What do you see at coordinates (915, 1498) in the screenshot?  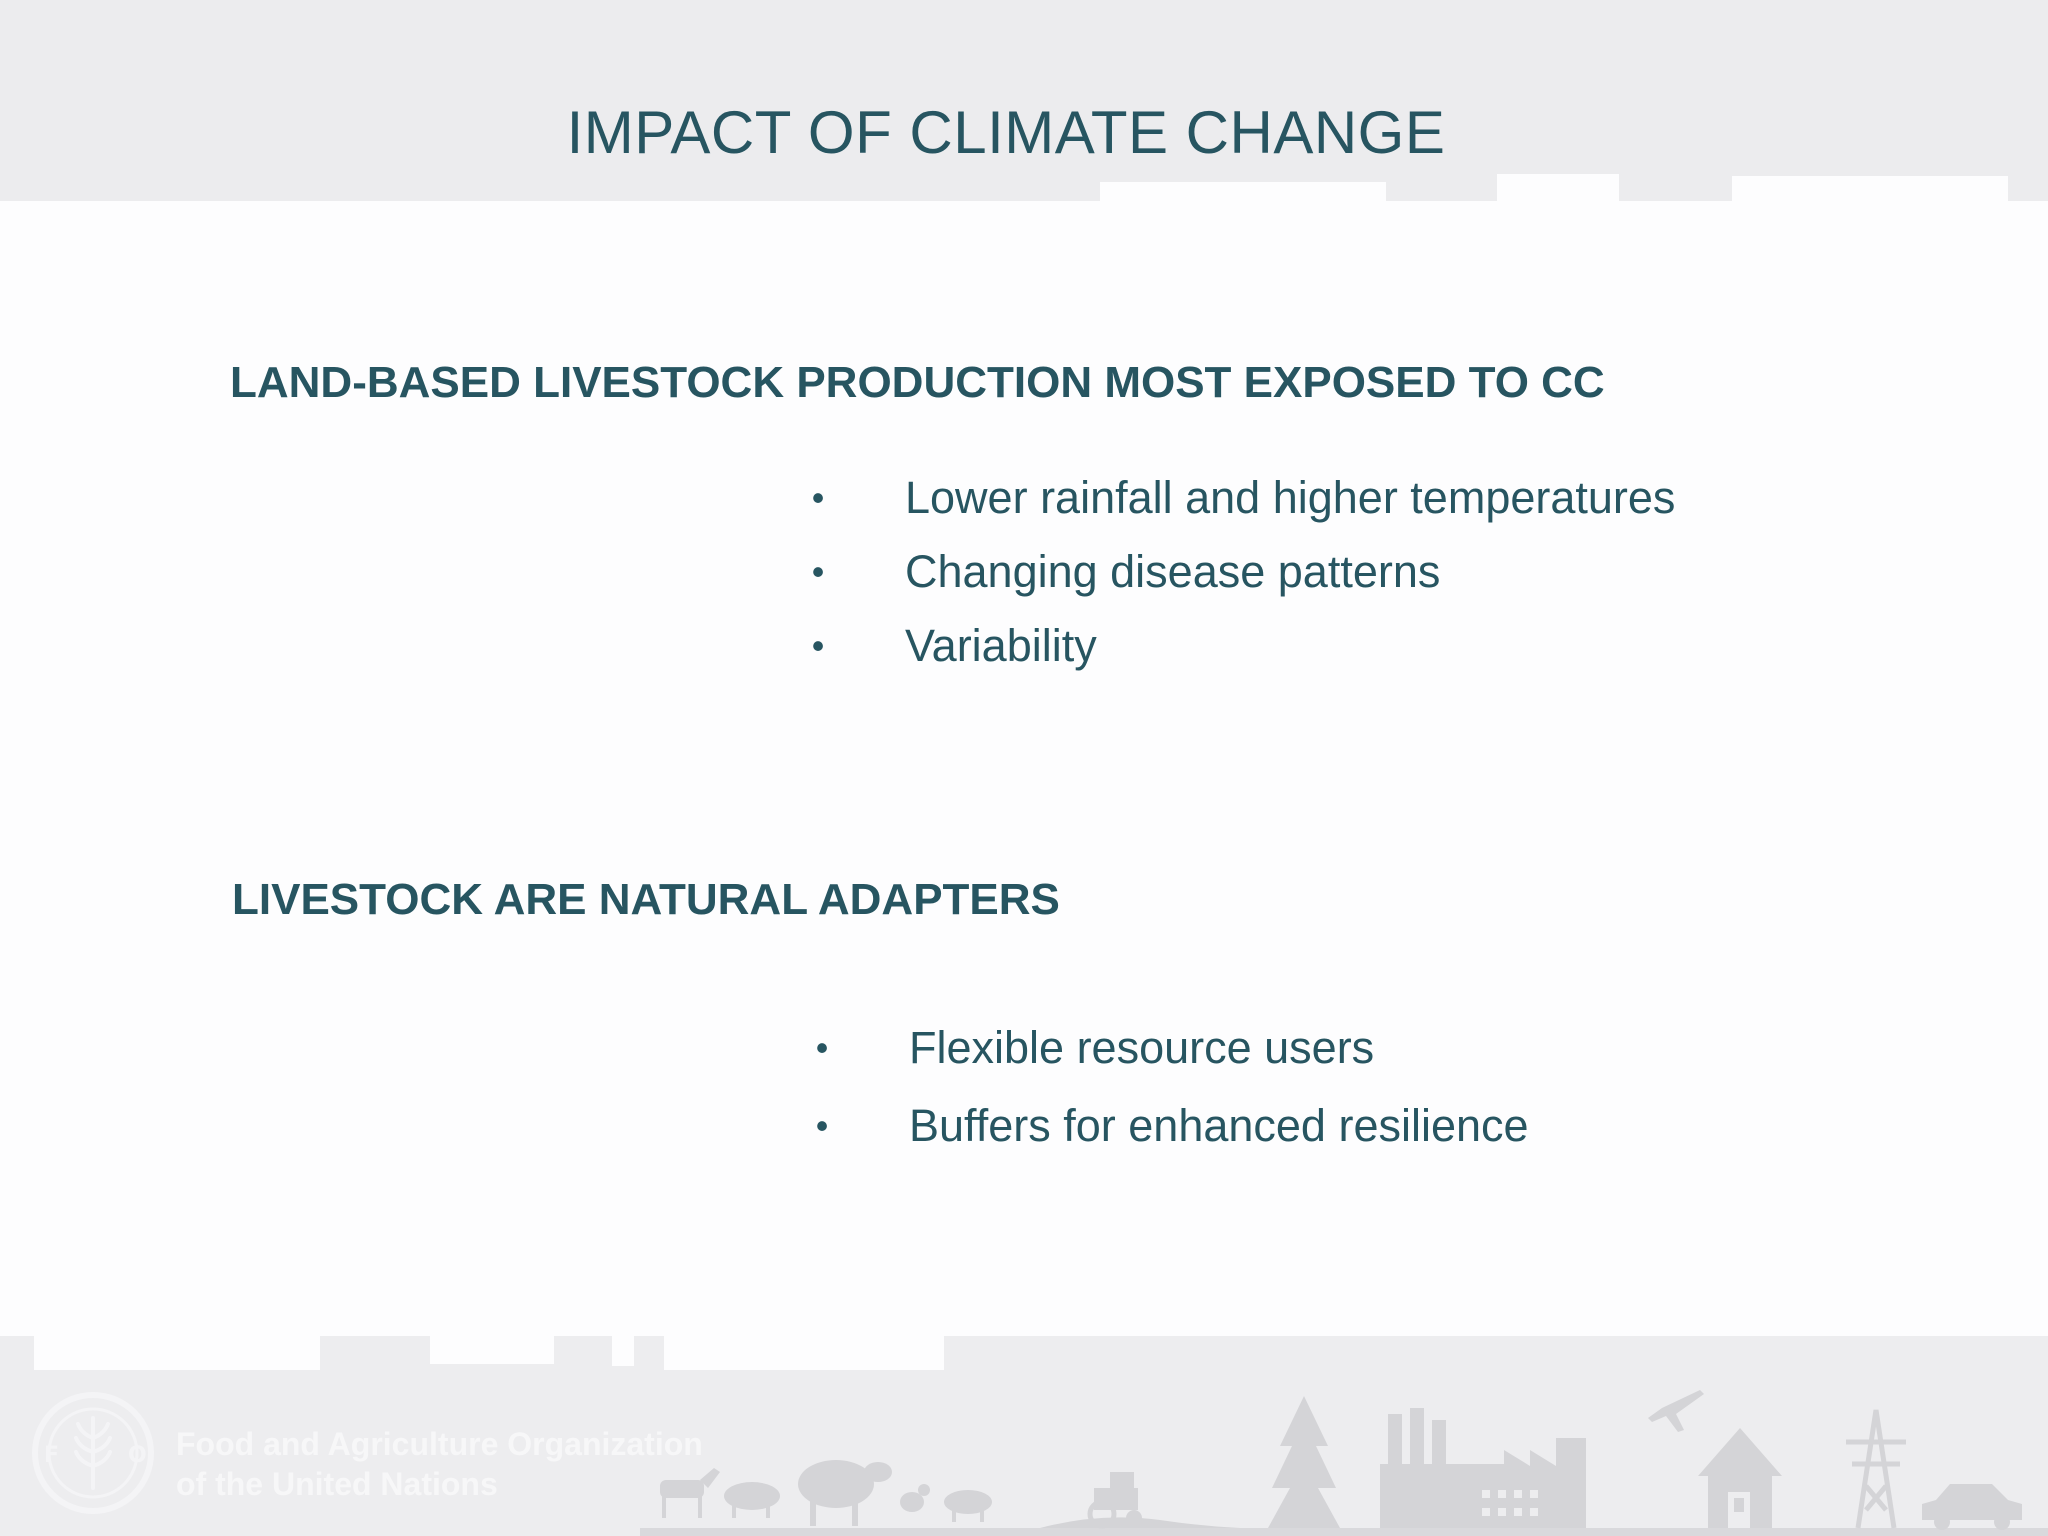 I see `chicken-icon` at bounding box center [915, 1498].